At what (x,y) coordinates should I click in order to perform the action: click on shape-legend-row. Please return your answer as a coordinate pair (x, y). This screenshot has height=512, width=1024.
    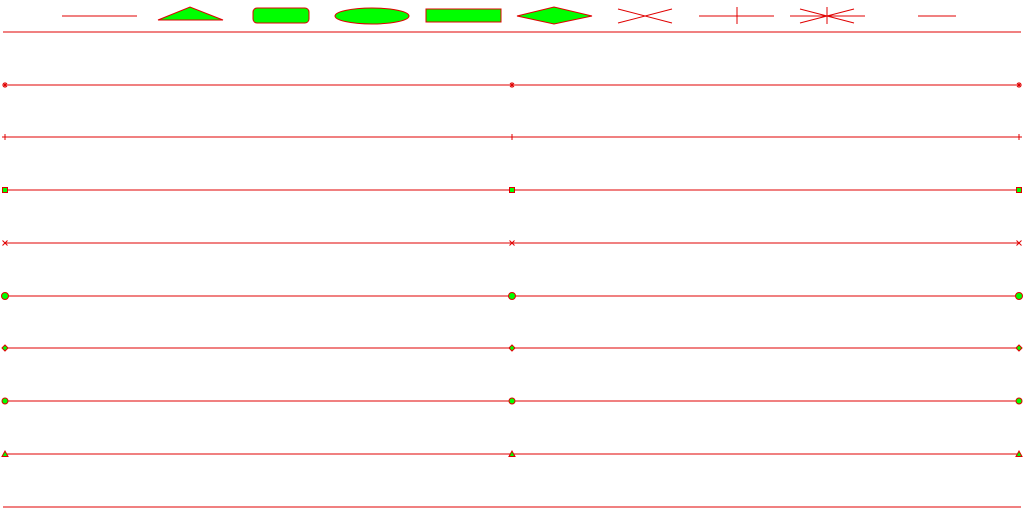
    Looking at the image, I should click on (509, 15).